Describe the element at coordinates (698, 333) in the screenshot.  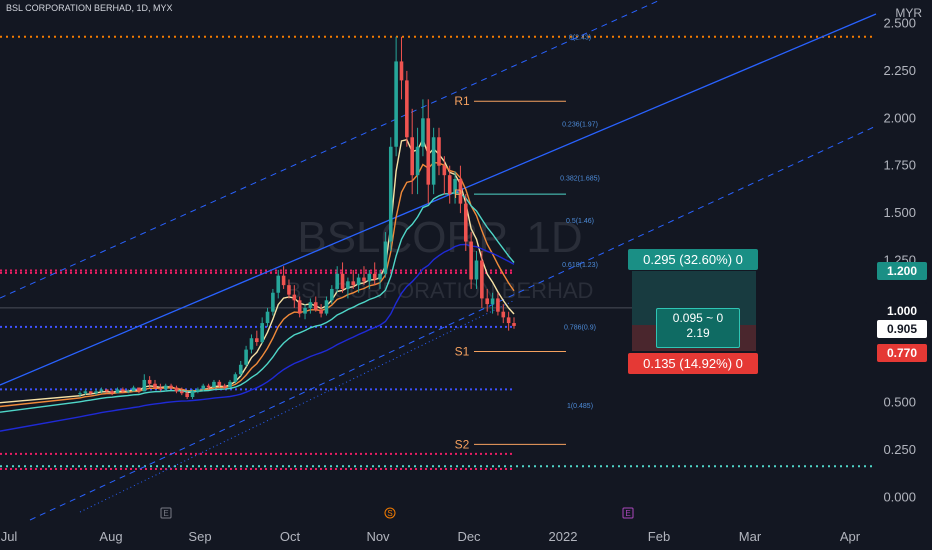
I see `risk-reward-bottom: 2.19` at that location.